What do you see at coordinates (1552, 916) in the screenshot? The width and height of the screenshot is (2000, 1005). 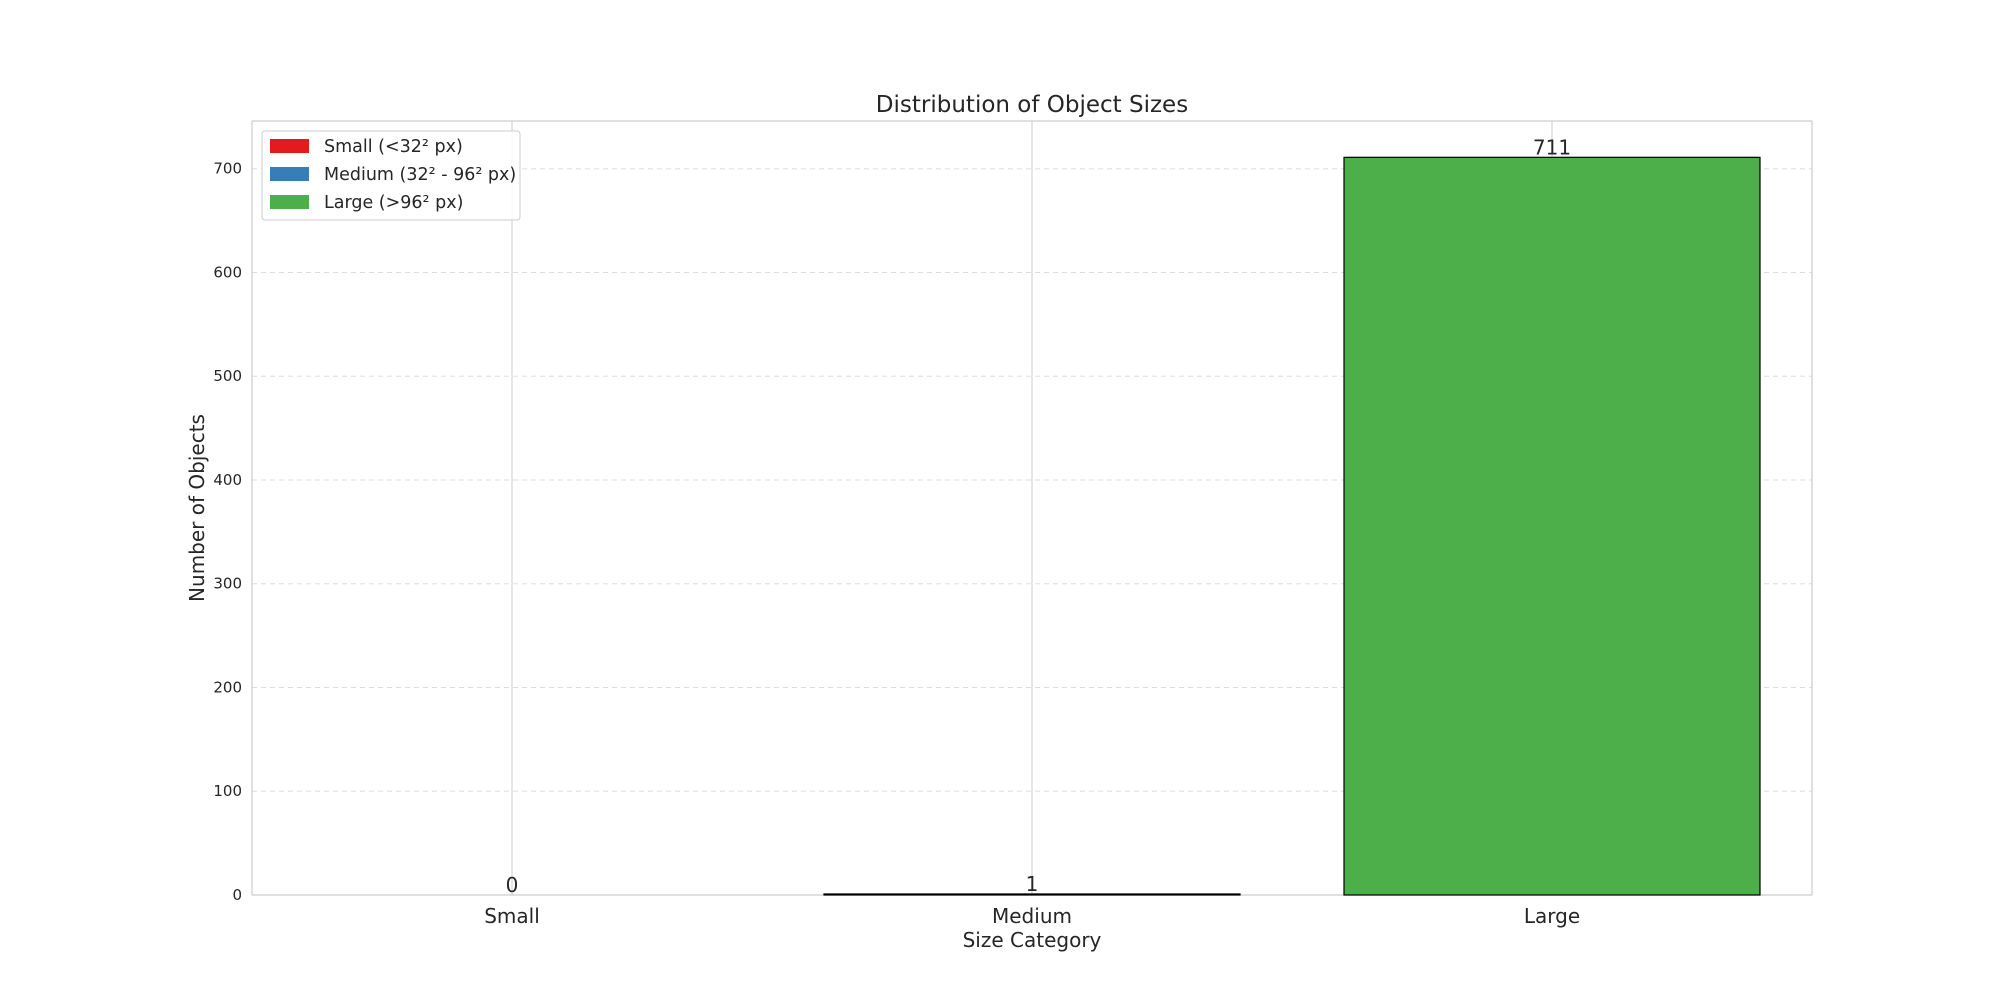 I see `x-tick-label: Large` at bounding box center [1552, 916].